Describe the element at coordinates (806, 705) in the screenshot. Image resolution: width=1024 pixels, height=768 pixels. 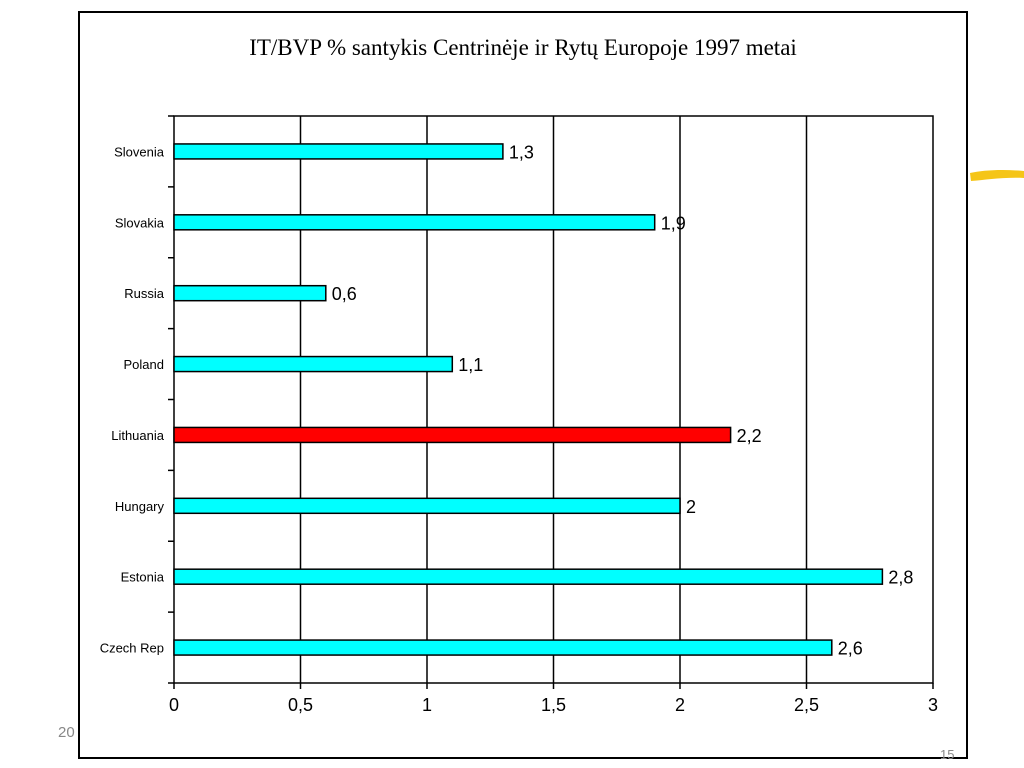
I see `x-tick-label: 2,5` at that location.